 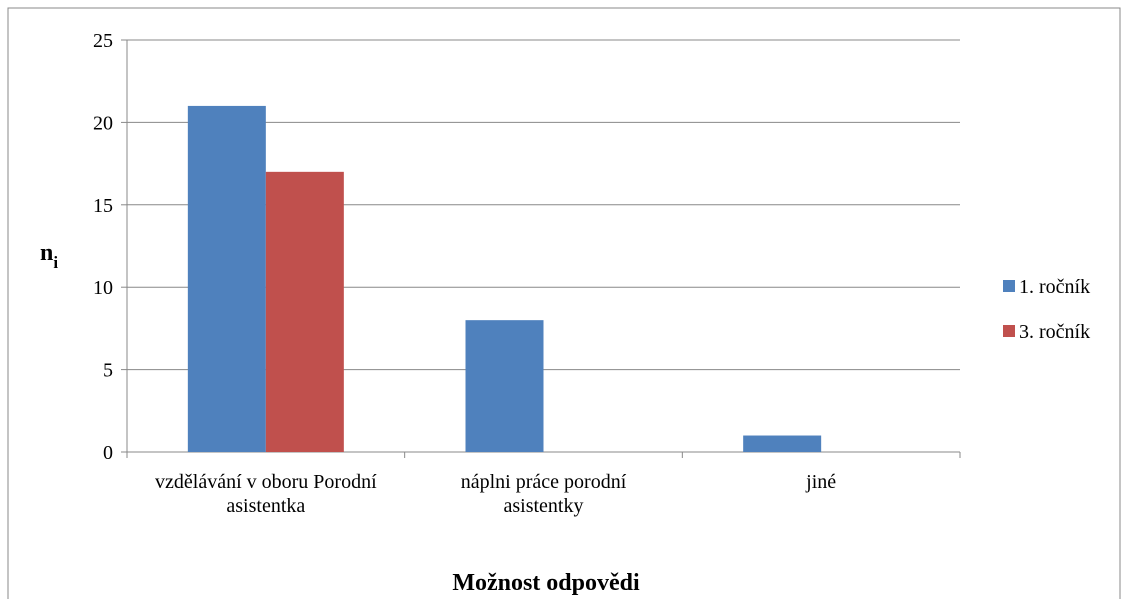 I want to click on x-tick-label: jiné, so click(x=821, y=482).